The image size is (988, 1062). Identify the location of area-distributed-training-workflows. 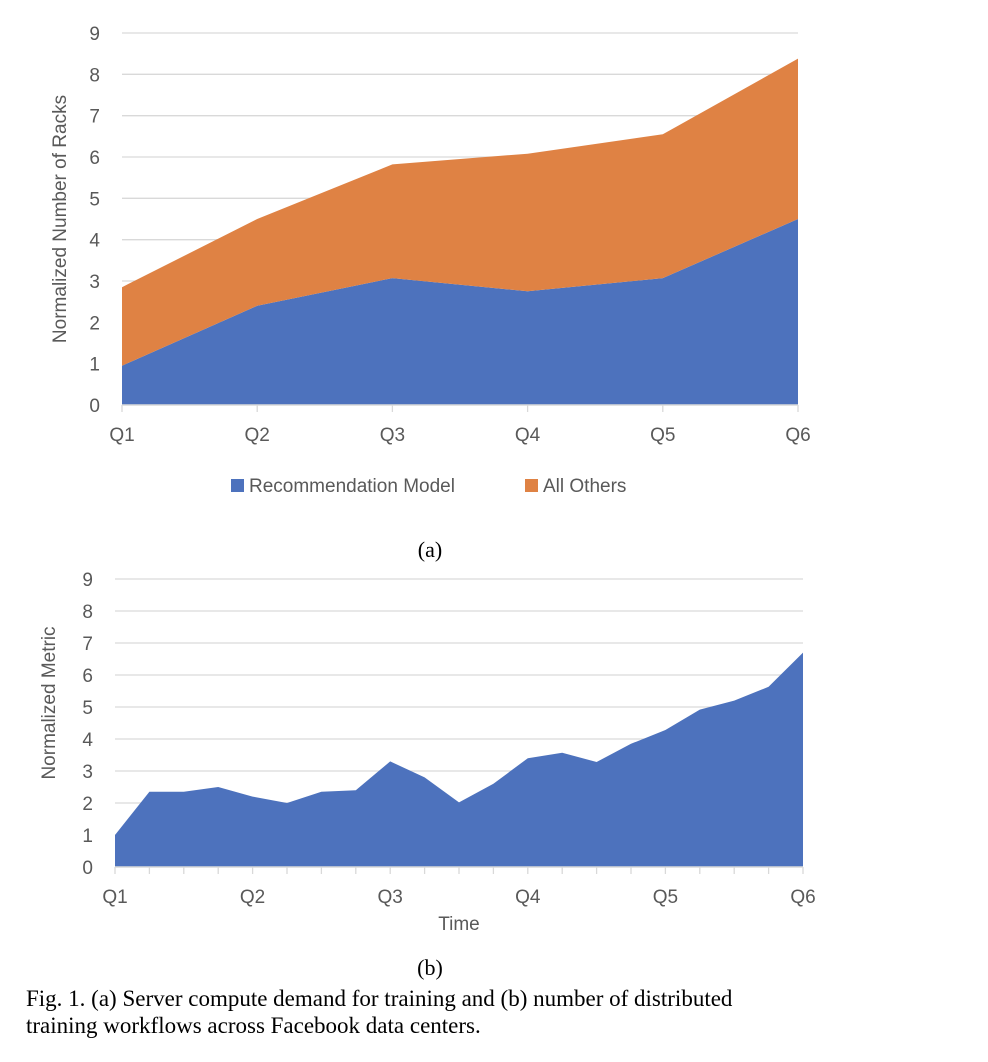
(459, 759).